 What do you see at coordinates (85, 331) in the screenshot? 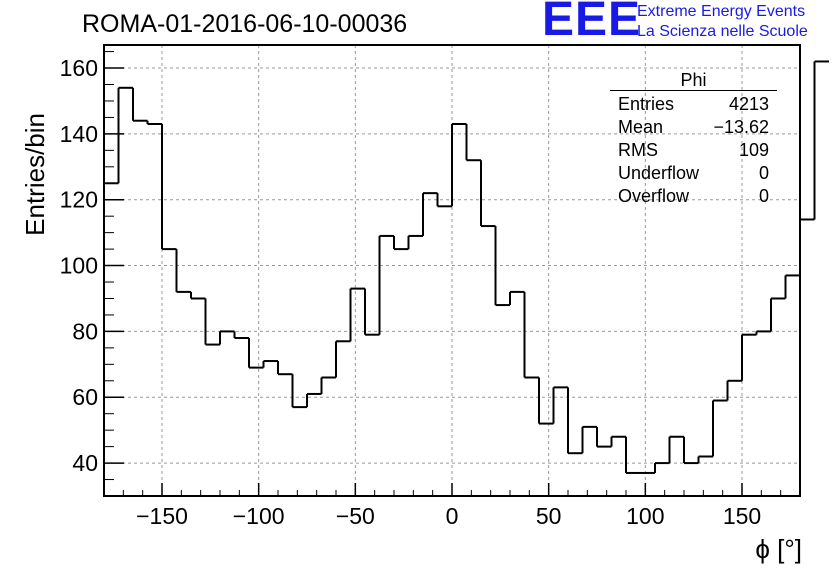
I see `y-tick-label: 80` at bounding box center [85, 331].